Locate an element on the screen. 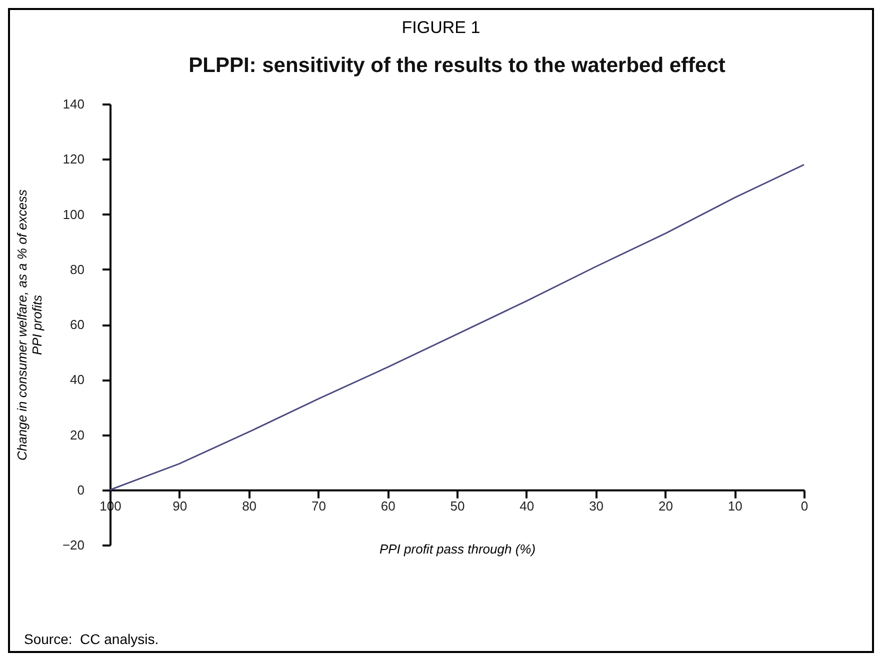 This screenshot has width=880, height=657. caption: FIGURE 1 is located at coordinates (441, 28).